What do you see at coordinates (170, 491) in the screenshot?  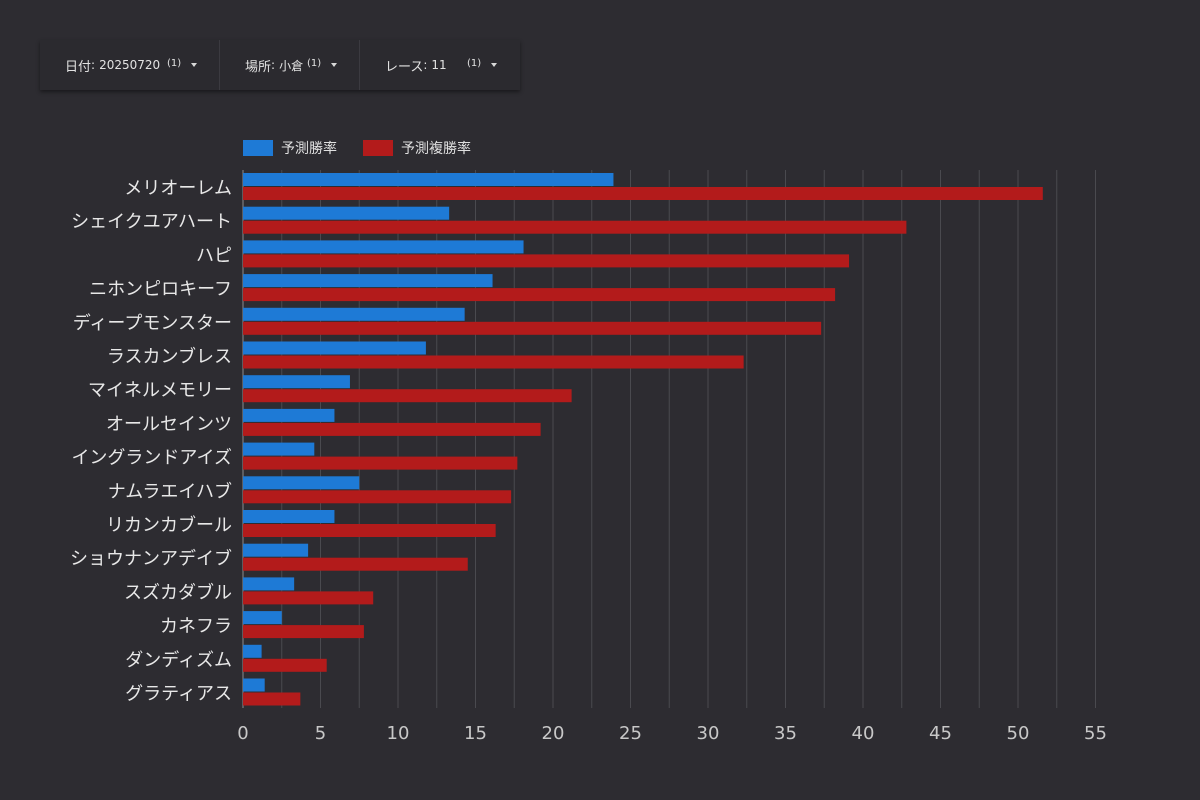 I see `category-label: ナムラエイハブ` at bounding box center [170, 491].